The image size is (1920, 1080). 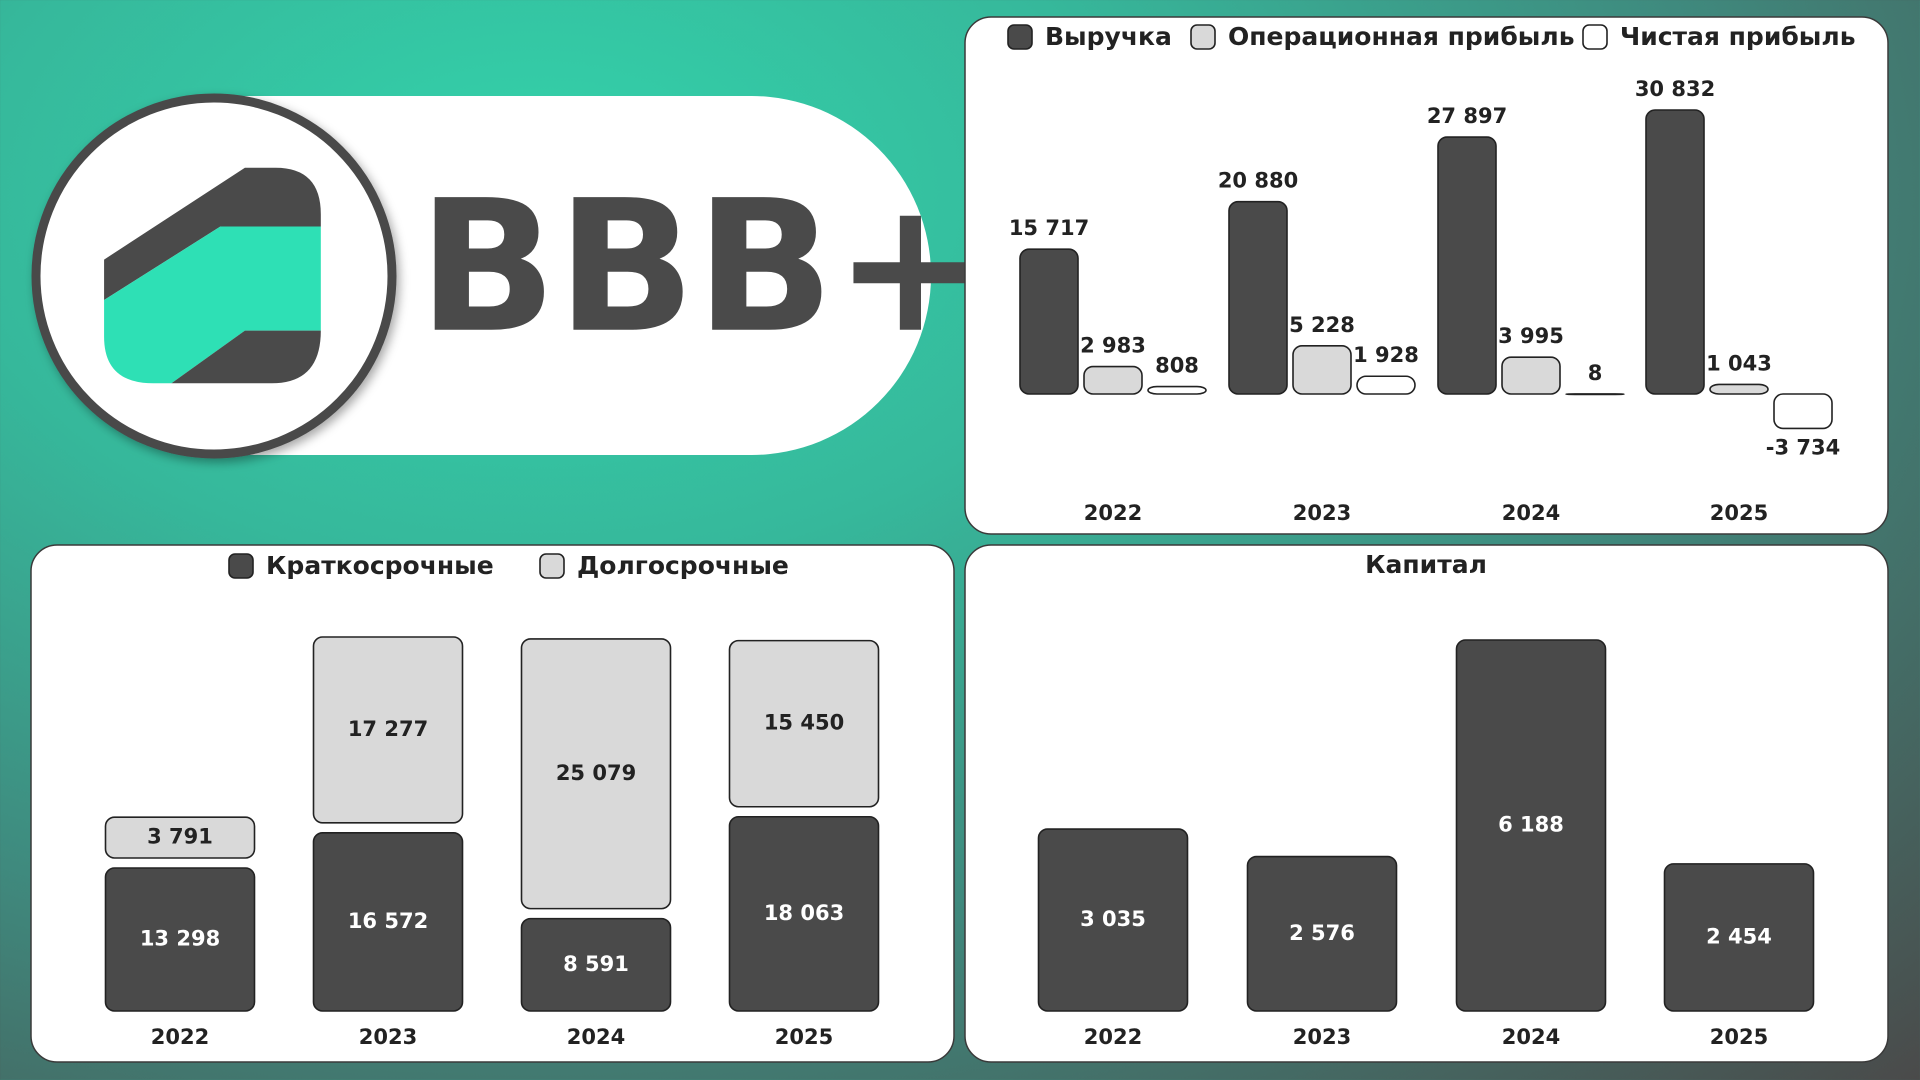 I want to click on chart-title: Капитал, so click(x=1426, y=564).